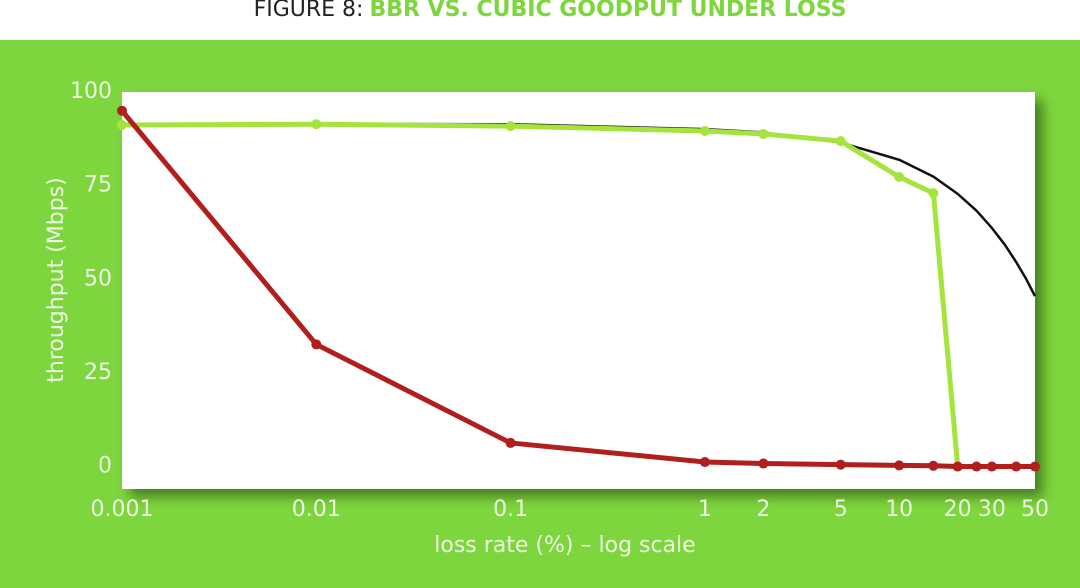 The height and width of the screenshot is (588, 1080). I want to click on y-tick-label: 25, so click(98, 372).